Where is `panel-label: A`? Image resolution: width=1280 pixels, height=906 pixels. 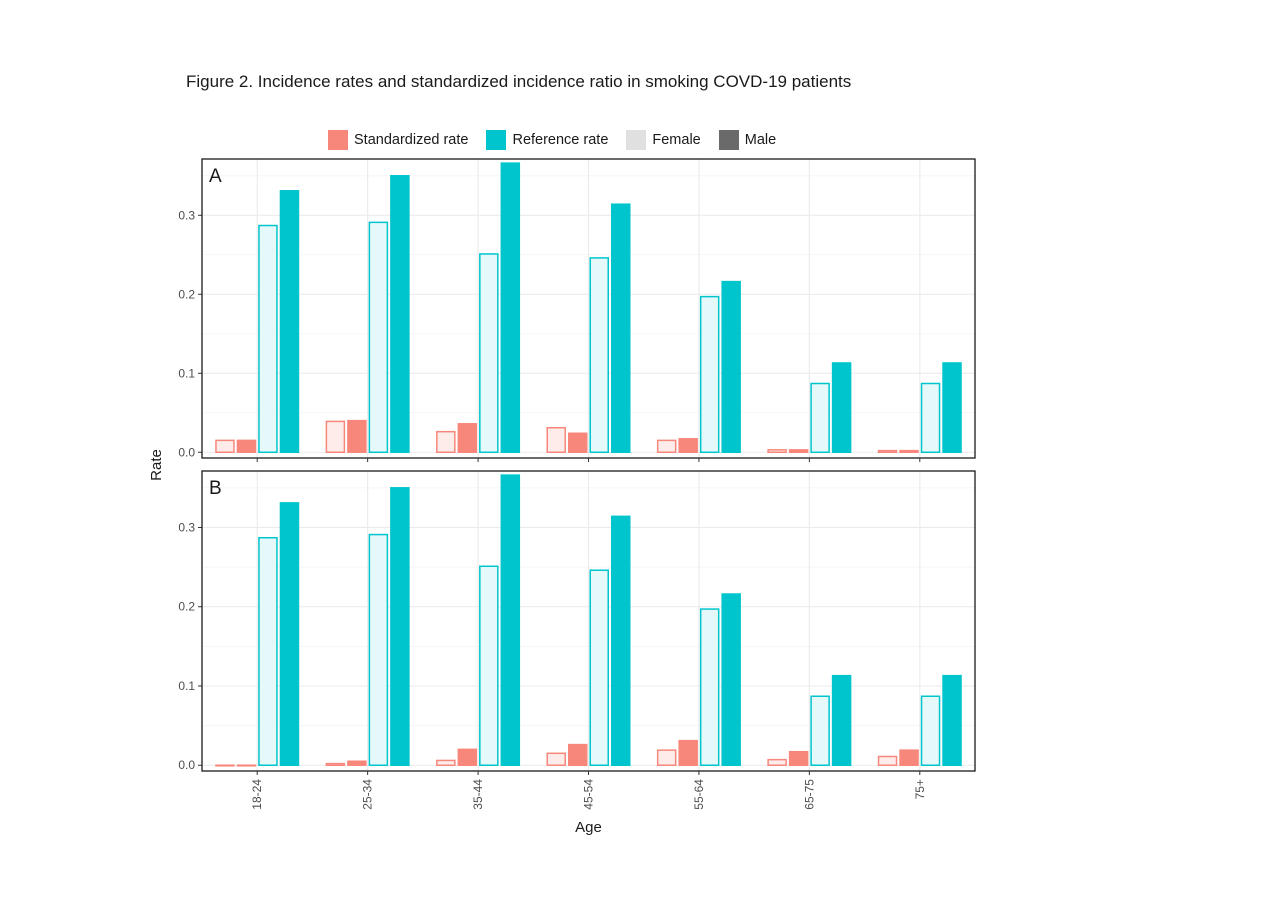
panel-label: A is located at coordinates (215, 176).